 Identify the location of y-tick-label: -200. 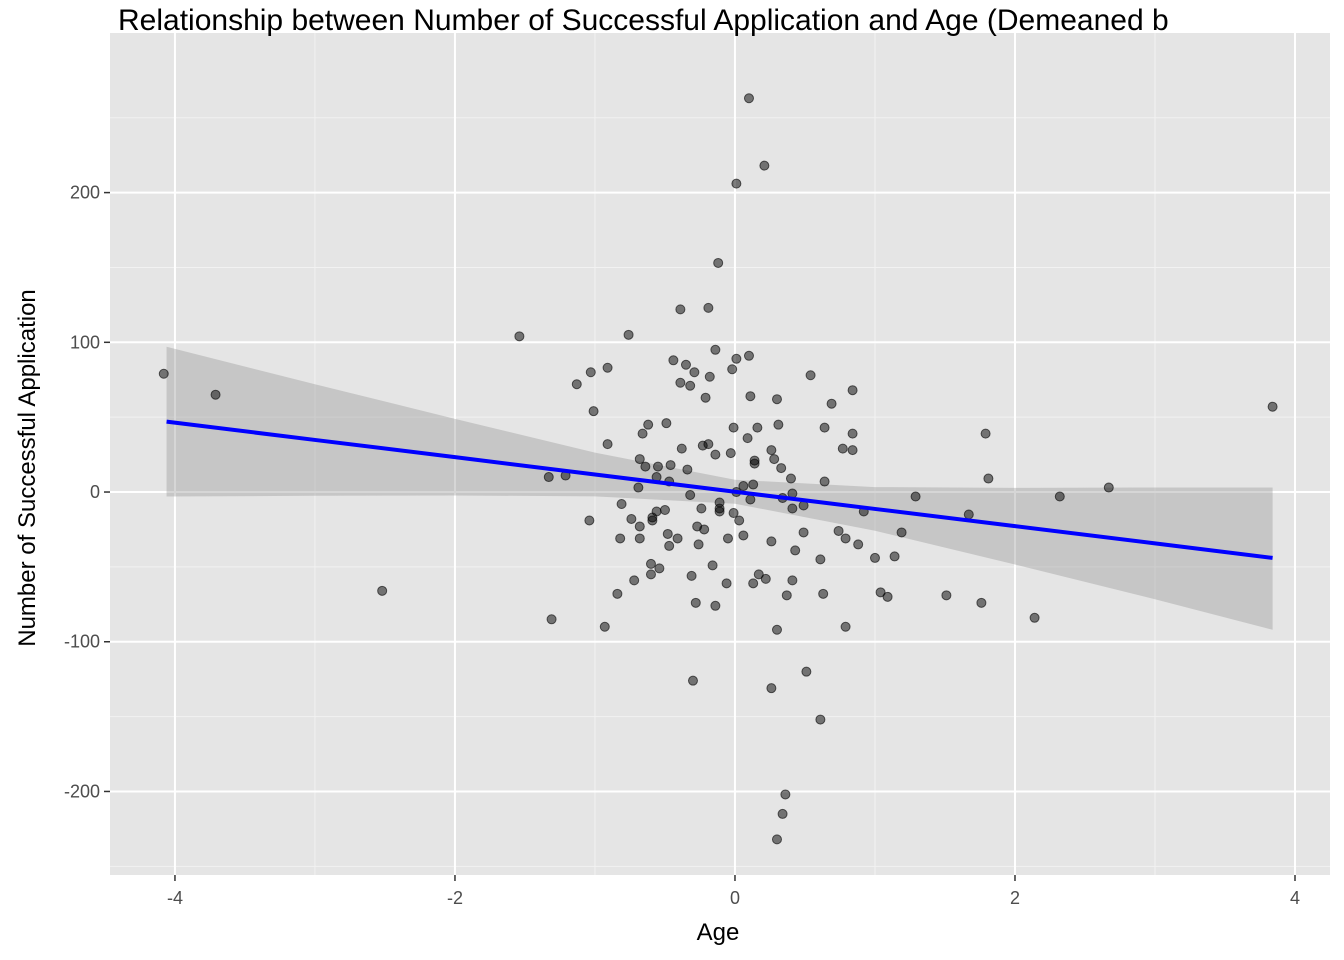
(82, 791).